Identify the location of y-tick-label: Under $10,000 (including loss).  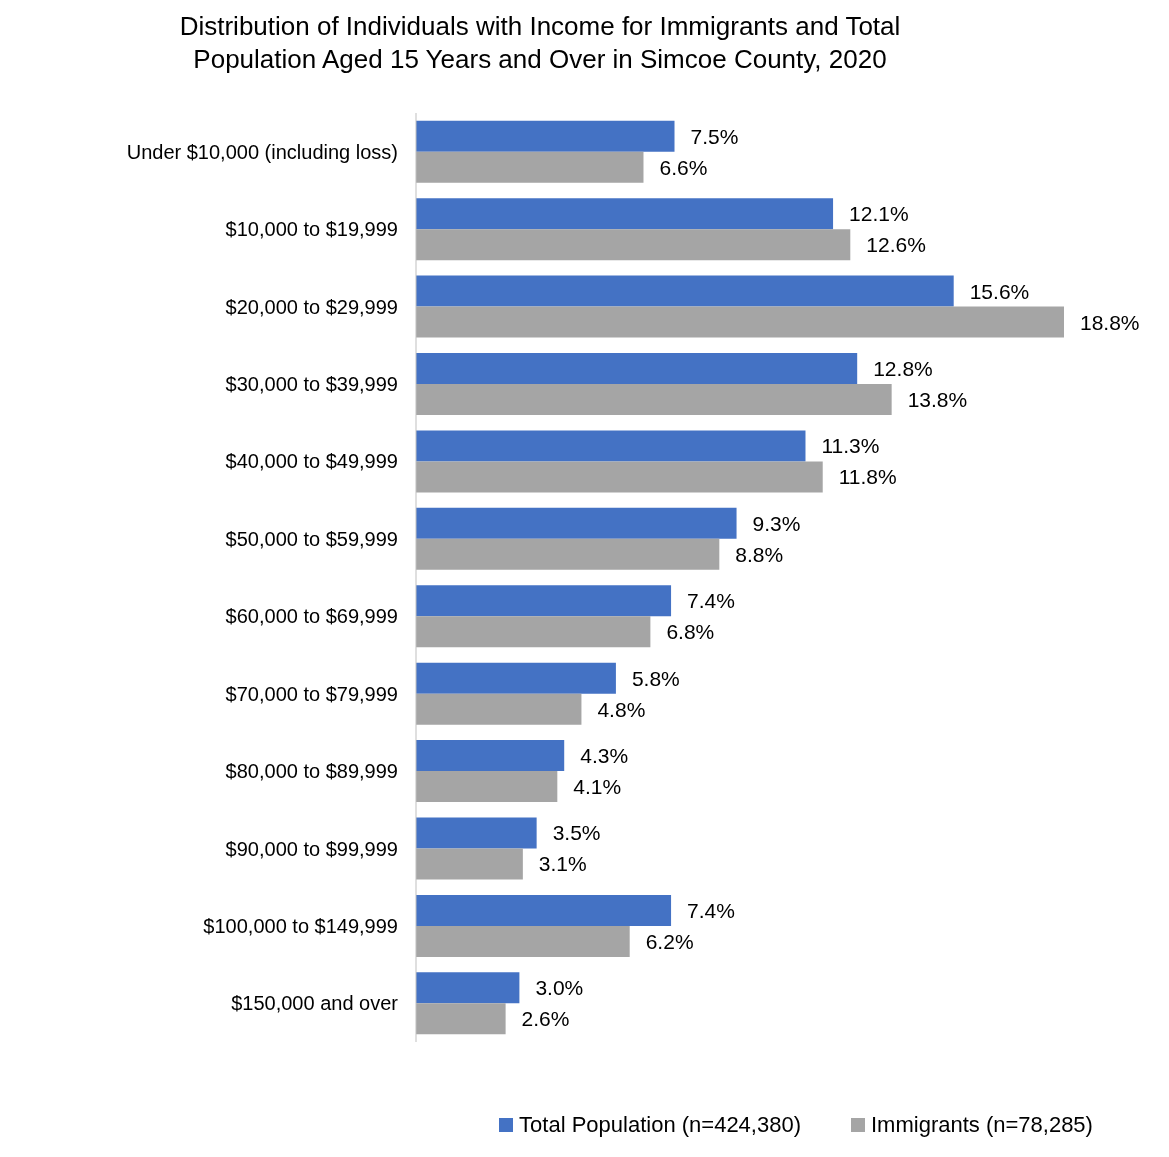
(262, 151).